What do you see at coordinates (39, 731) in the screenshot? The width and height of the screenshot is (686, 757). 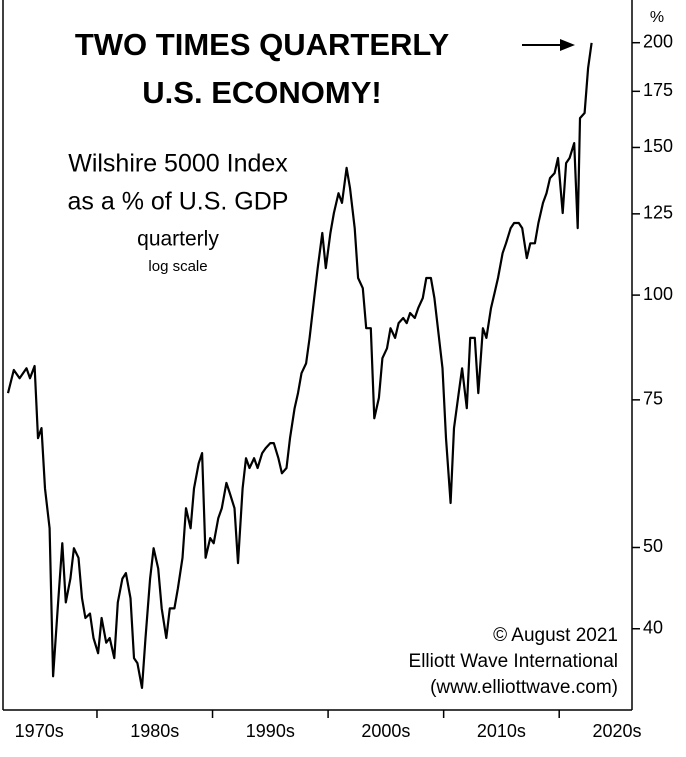 I see `x-tick-label: 1970s` at bounding box center [39, 731].